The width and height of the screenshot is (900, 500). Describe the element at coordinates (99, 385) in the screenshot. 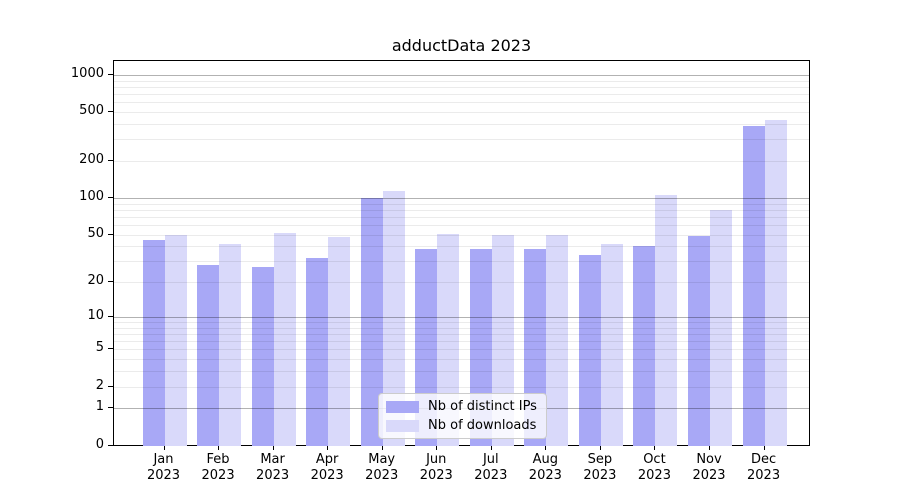

I see `y-tick-label: 2` at that location.